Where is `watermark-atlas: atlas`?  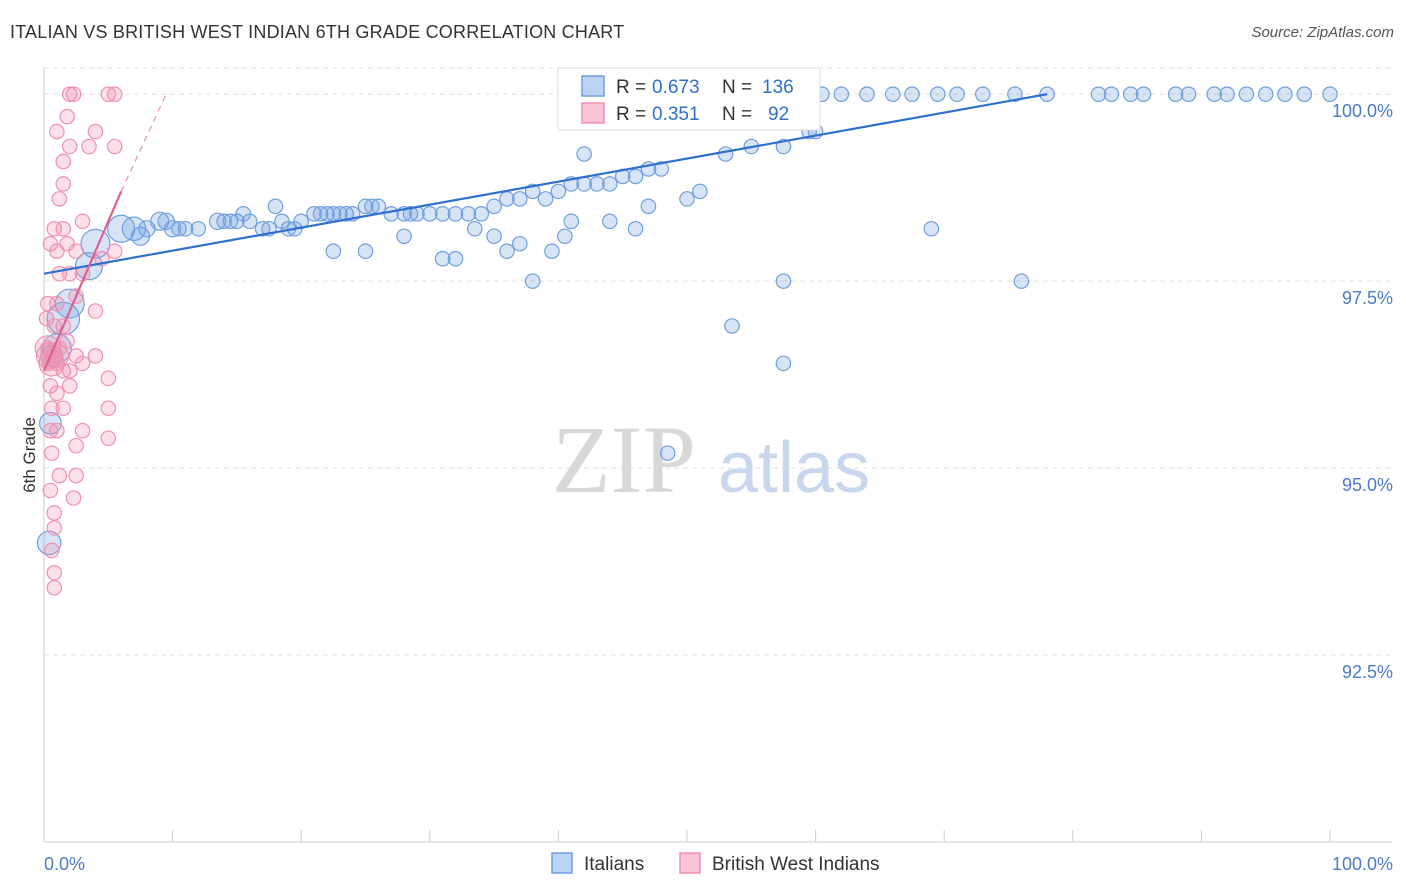 watermark-atlas: atlas is located at coordinates (794, 468).